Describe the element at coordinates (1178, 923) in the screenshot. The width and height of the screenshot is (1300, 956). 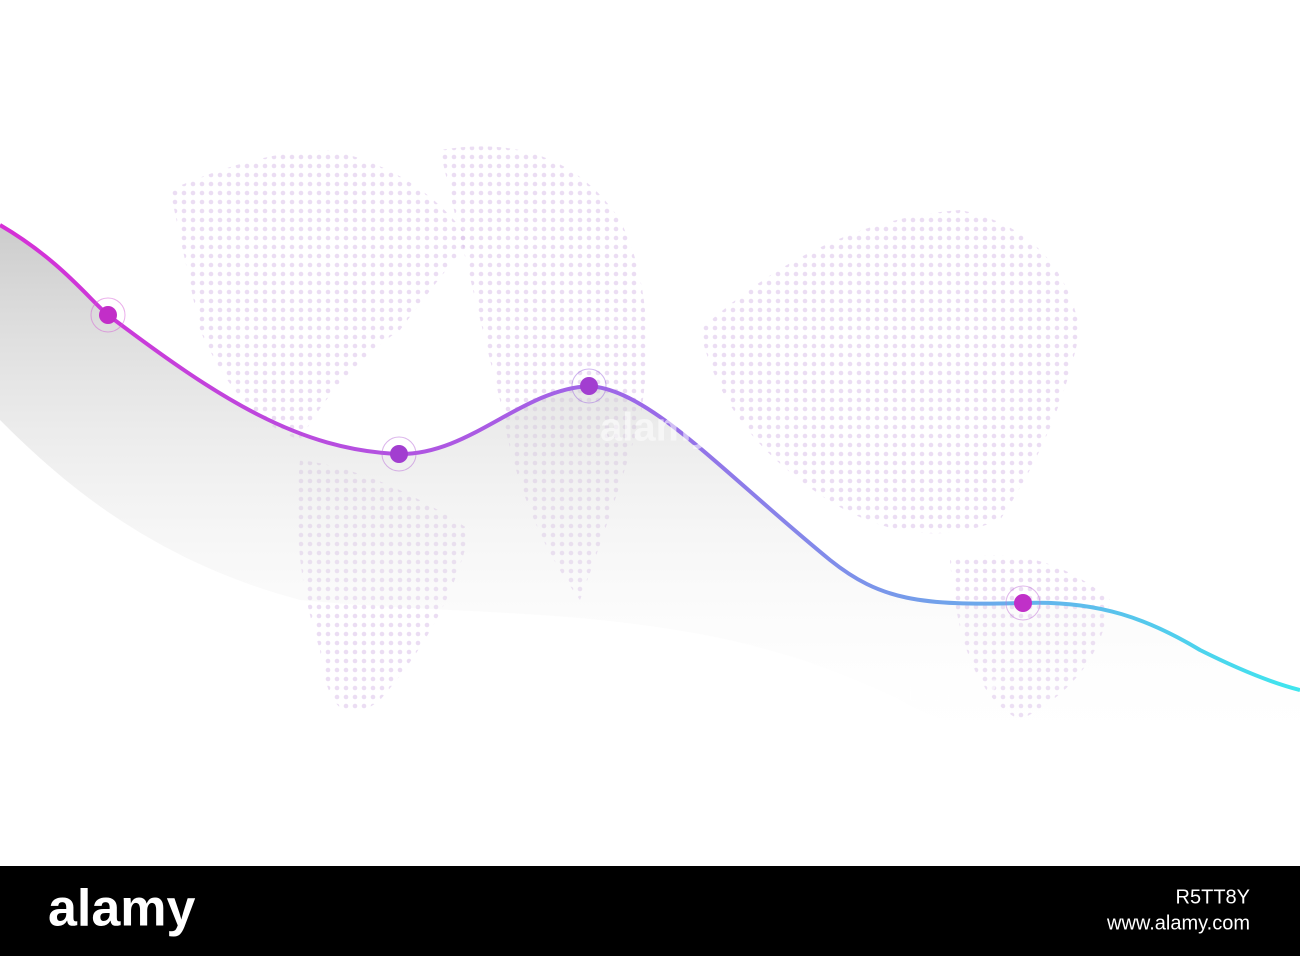
I see `url: www.alamy.com` at that location.